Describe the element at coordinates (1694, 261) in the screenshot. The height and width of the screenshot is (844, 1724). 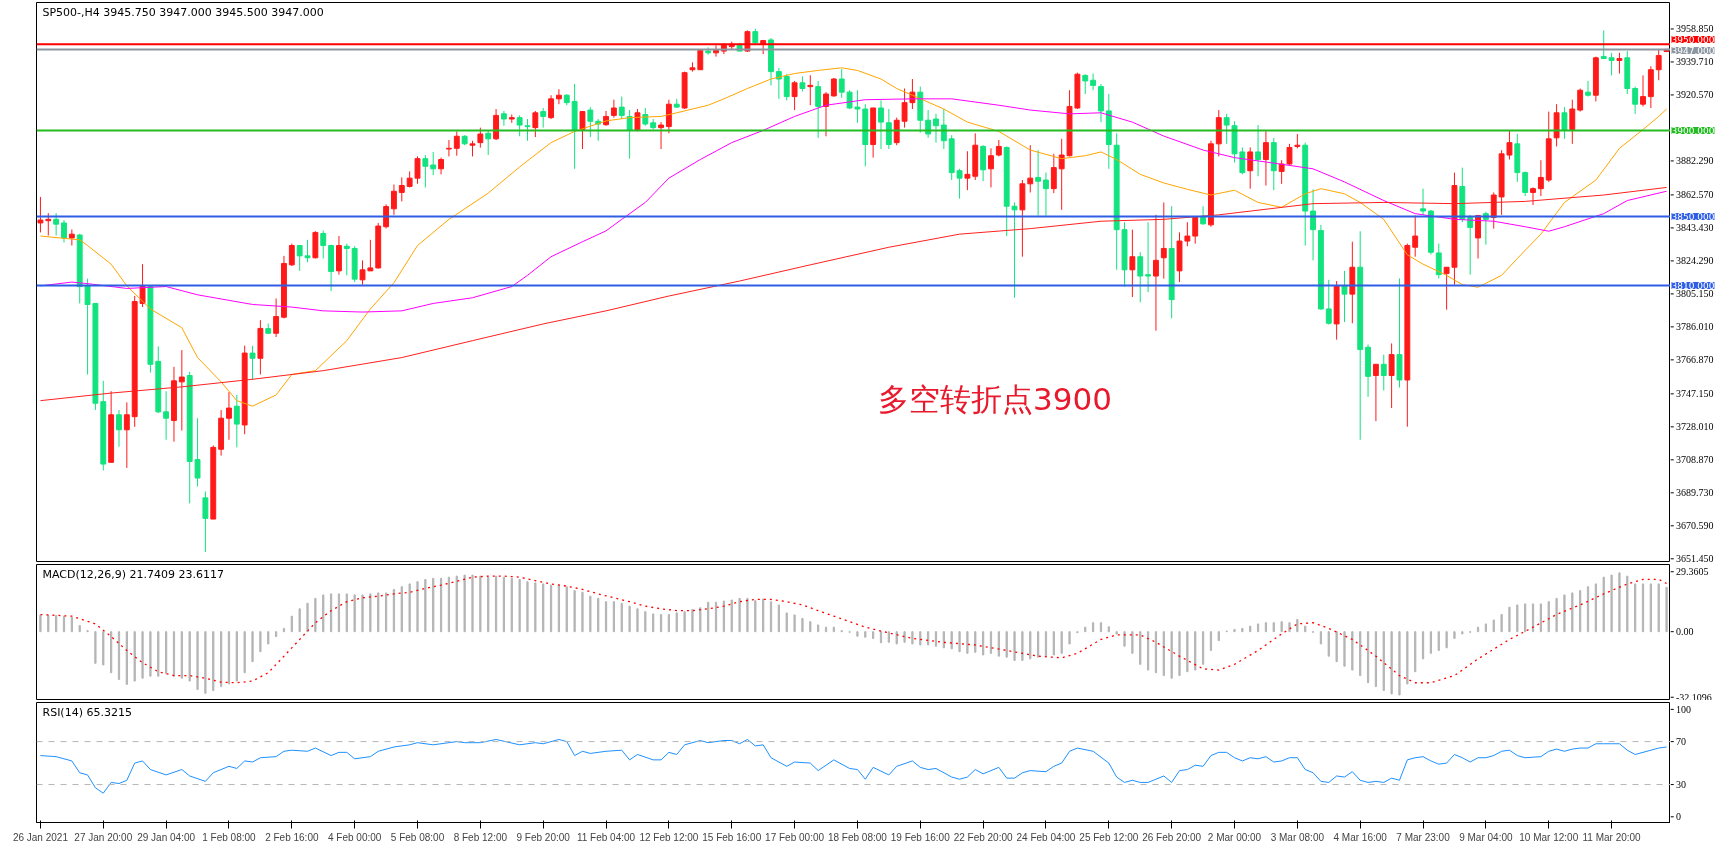
I see `y-tick-label: 3824.290` at that location.